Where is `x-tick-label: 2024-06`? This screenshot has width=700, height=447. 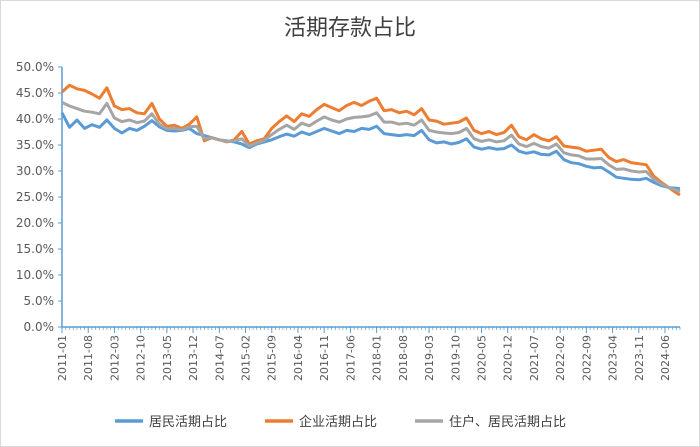 x-tick-label: 2024-06 is located at coordinates (665, 358).